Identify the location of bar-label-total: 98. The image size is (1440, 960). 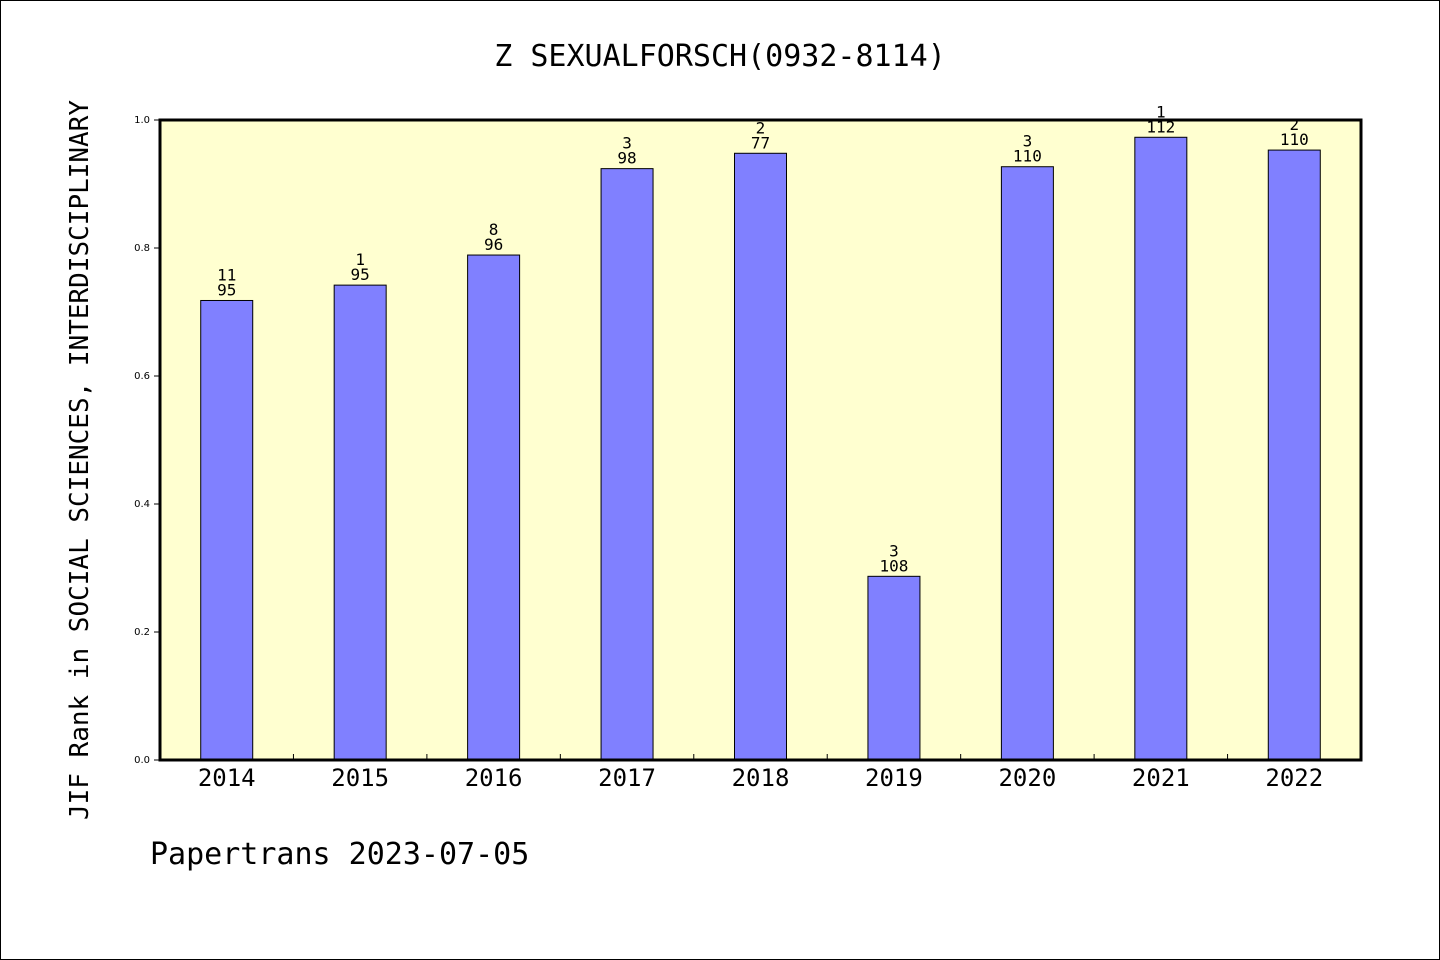
(626, 158).